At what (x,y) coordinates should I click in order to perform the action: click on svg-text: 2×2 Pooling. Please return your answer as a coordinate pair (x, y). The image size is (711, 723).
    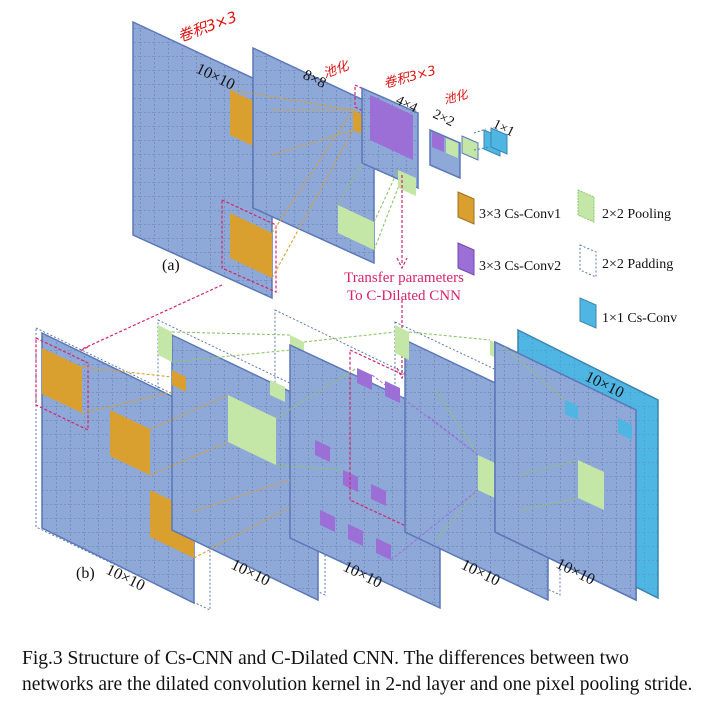
    Looking at the image, I should click on (636, 214).